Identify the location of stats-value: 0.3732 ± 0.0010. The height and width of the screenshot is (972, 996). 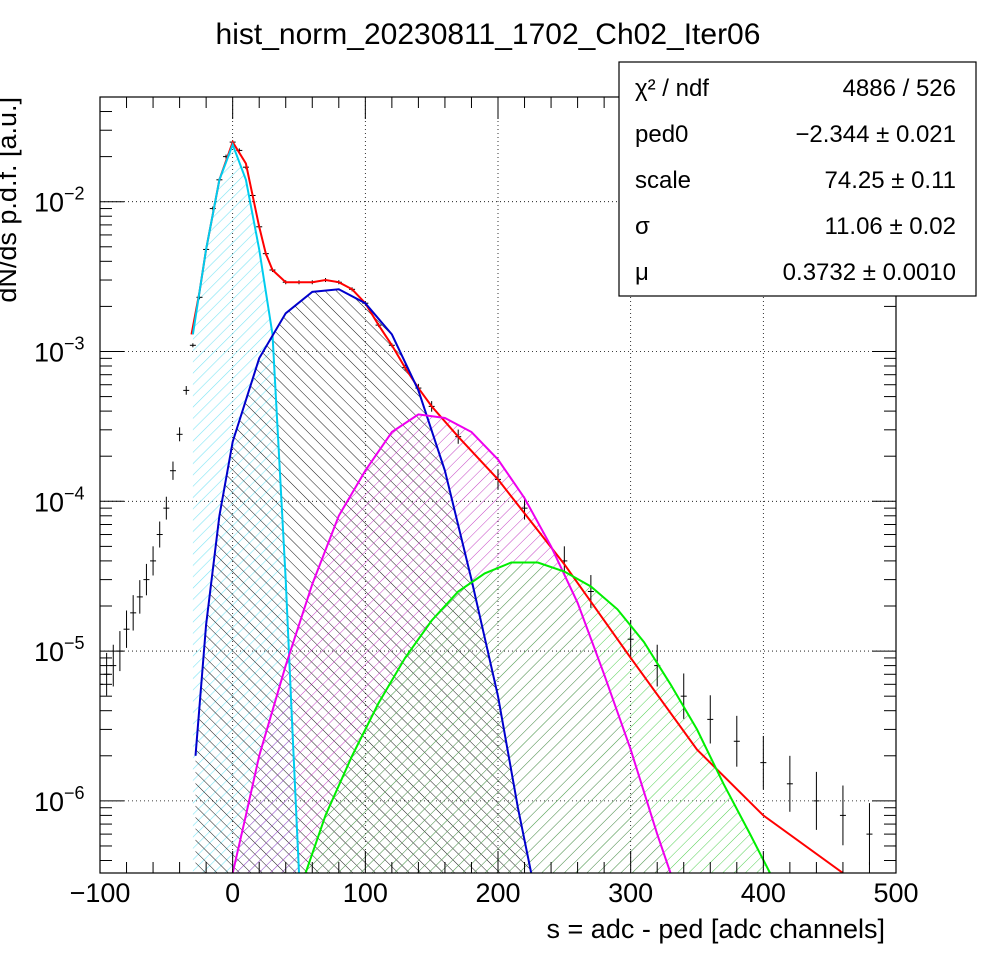
(869, 272).